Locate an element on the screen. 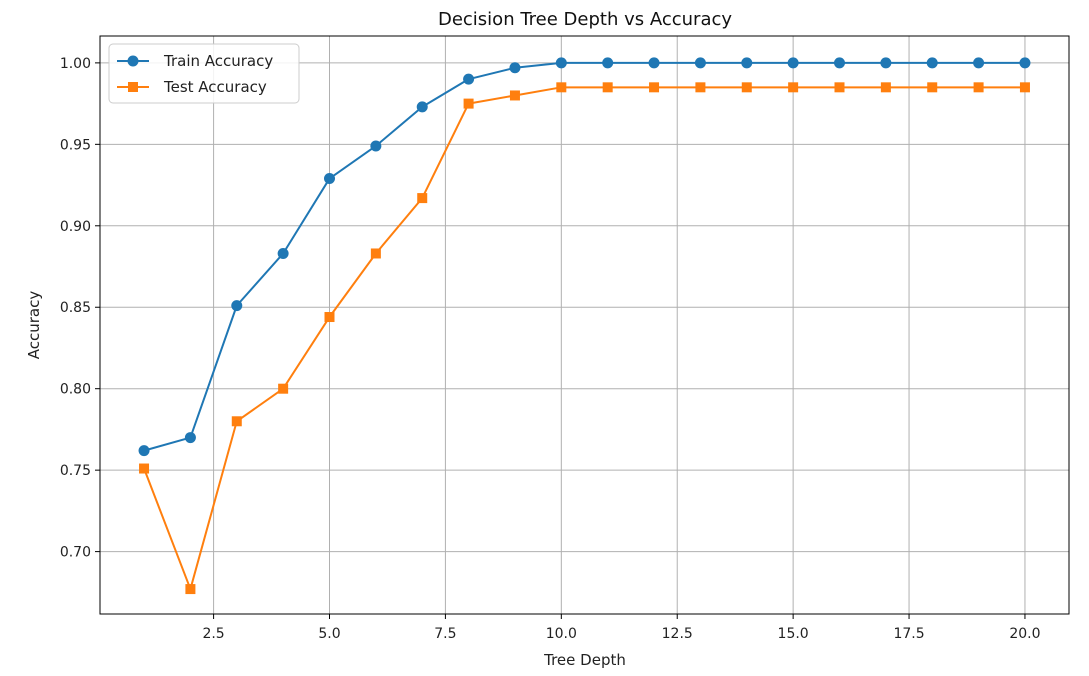  y-tick-label: 0.80 is located at coordinates (75, 390).